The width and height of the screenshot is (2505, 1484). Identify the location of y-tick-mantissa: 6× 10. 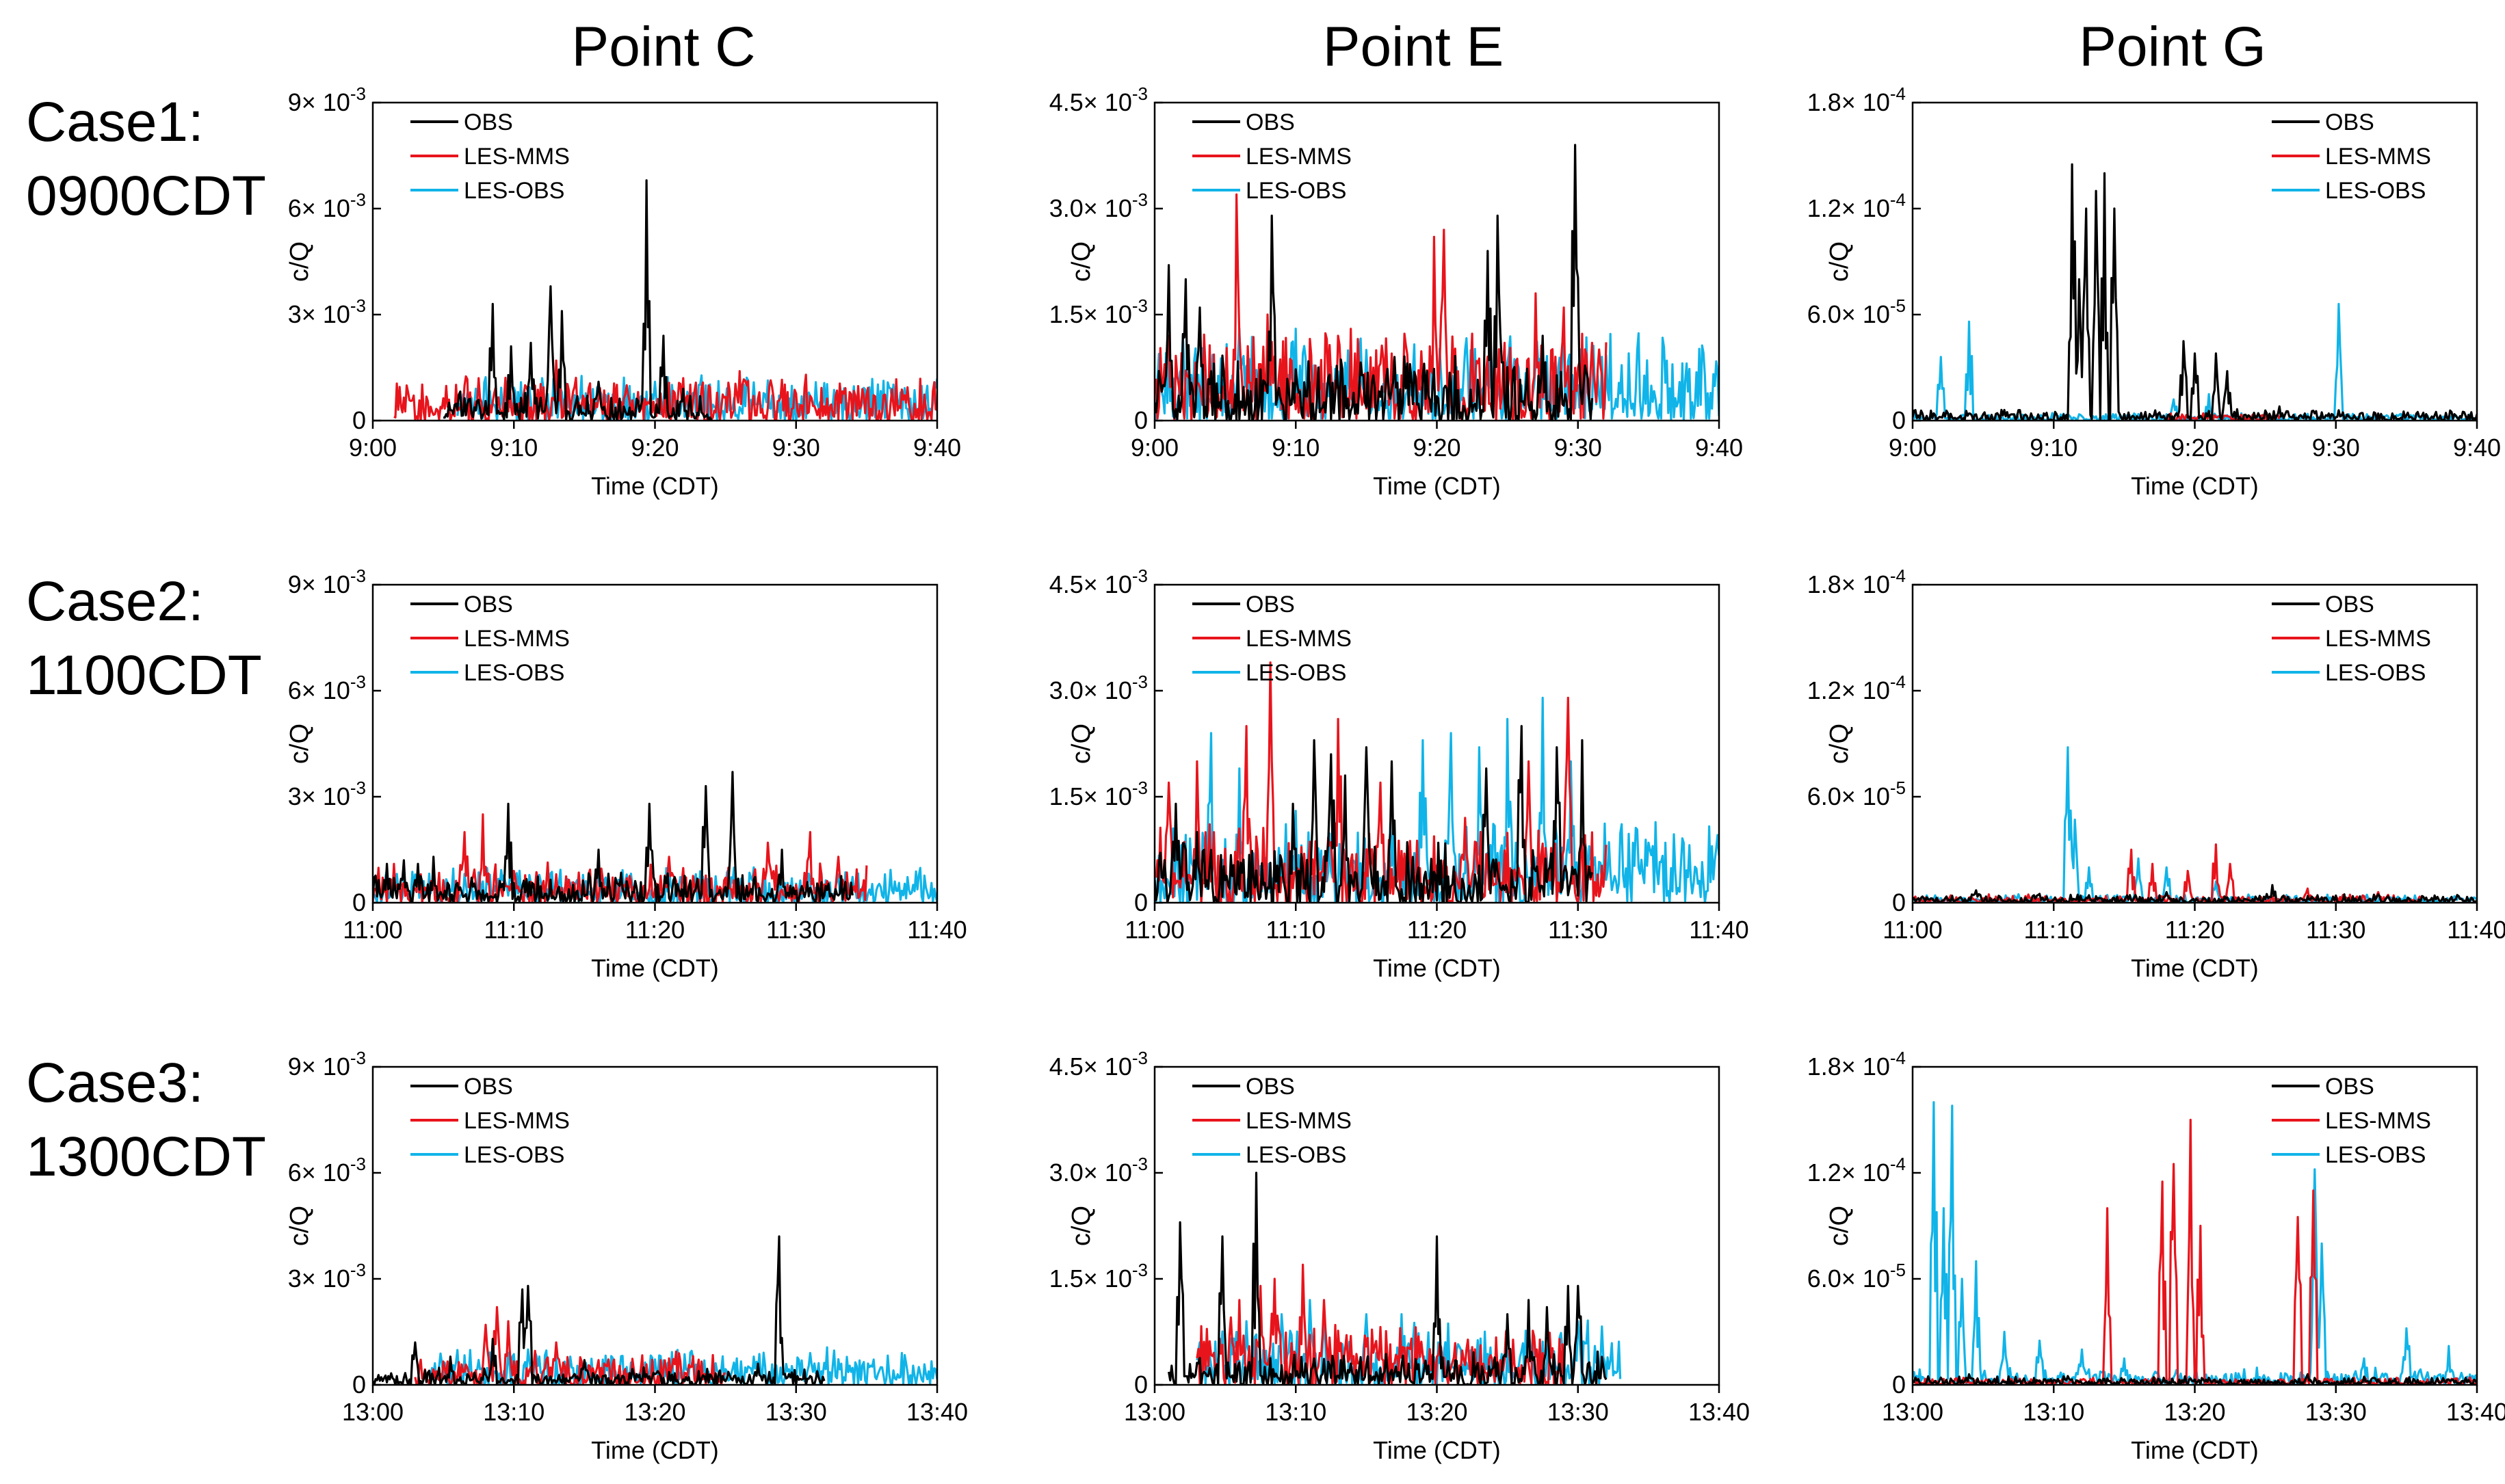
(319, 1172).